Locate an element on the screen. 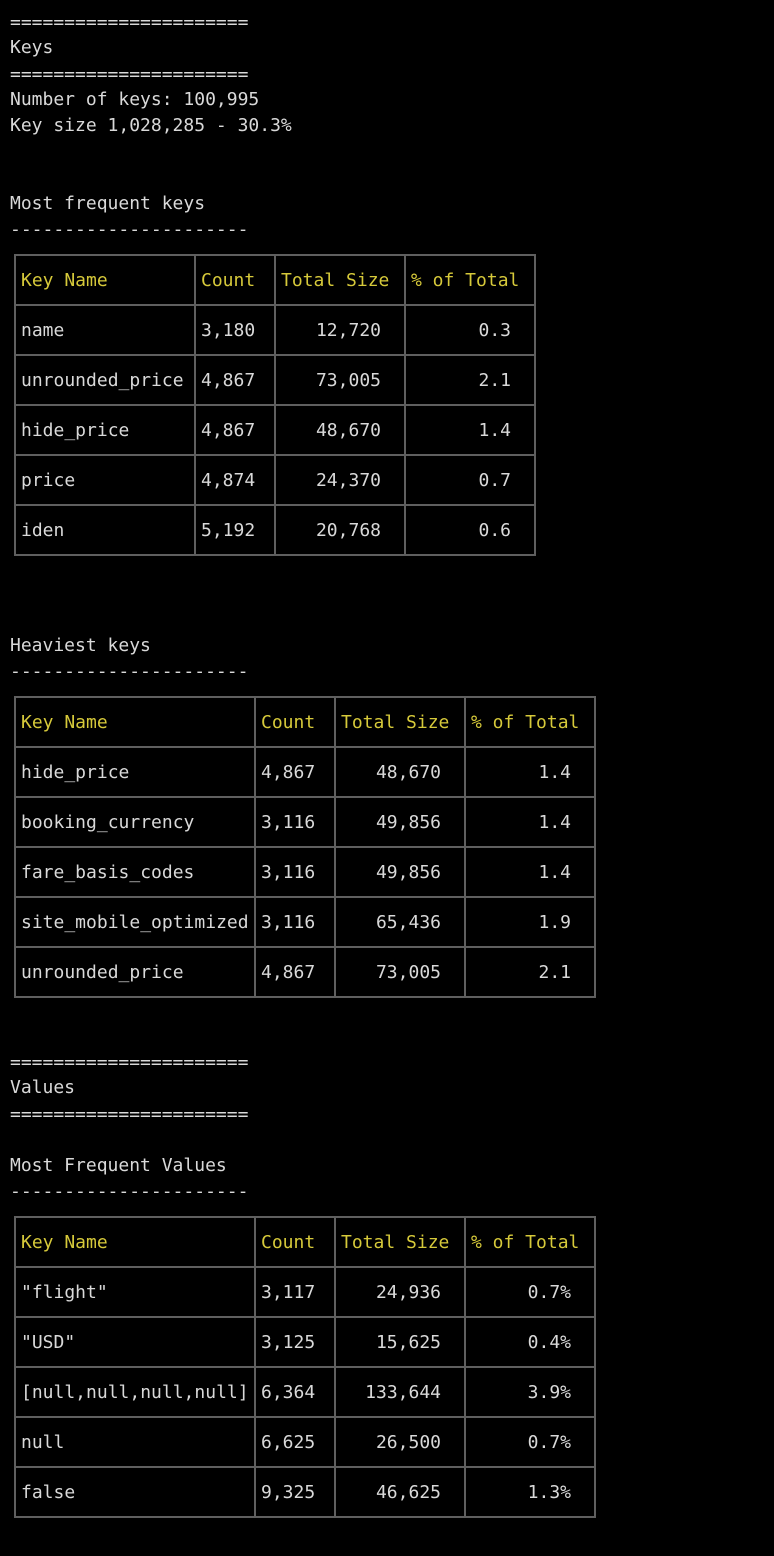 The width and height of the screenshot is (774, 1556). cell-percent: 1.3% is located at coordinates (530, 1492).